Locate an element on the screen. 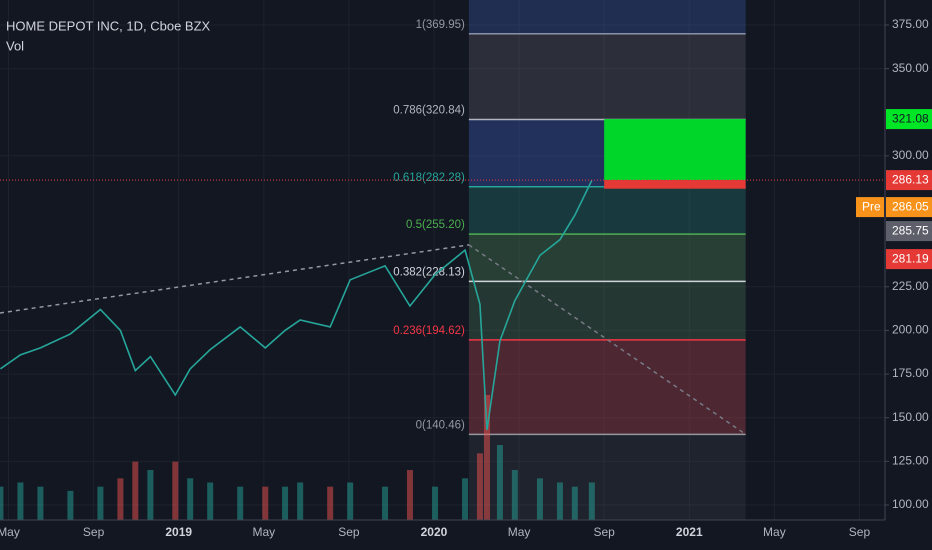  price-badge-label: 286.05 is located at coordinates (910, 206).